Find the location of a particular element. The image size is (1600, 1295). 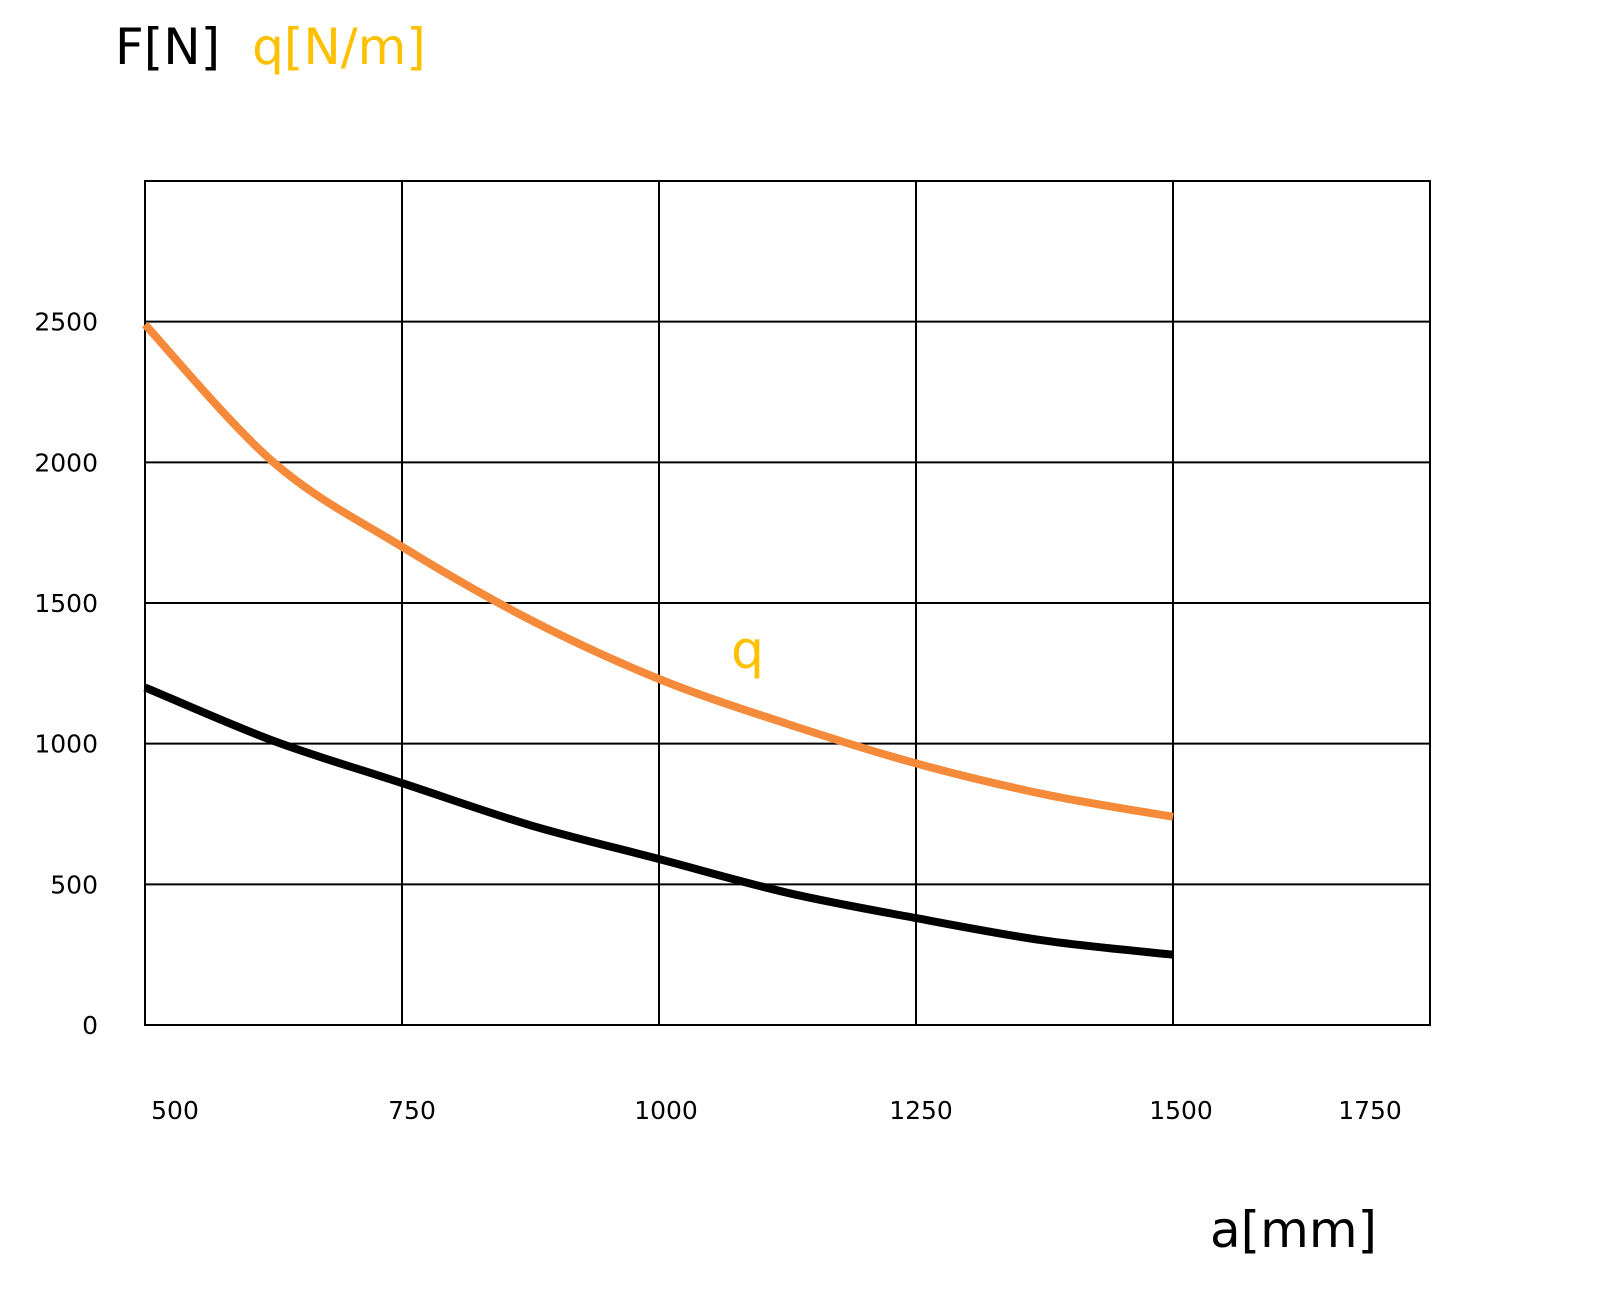

x-tick-label-500: 500 is located at coordinates (175, 1110).